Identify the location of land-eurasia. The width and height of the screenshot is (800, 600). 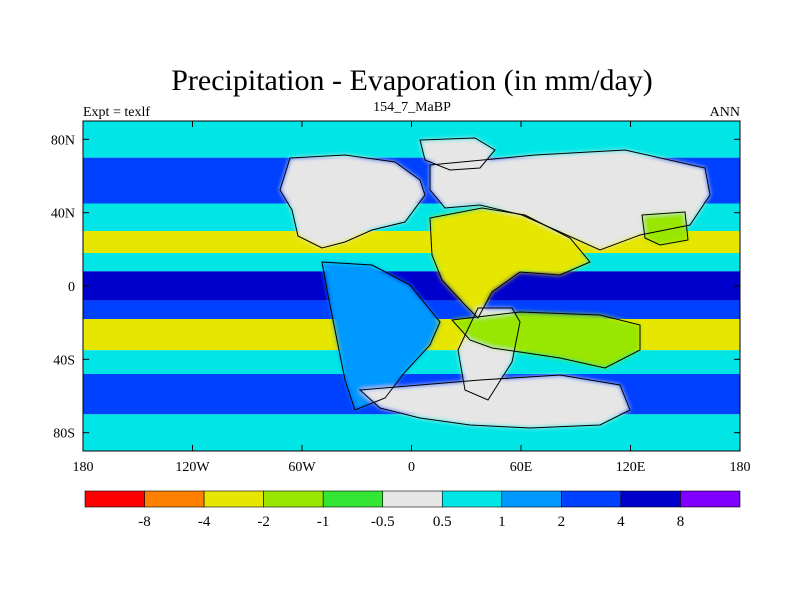
(570, 200).